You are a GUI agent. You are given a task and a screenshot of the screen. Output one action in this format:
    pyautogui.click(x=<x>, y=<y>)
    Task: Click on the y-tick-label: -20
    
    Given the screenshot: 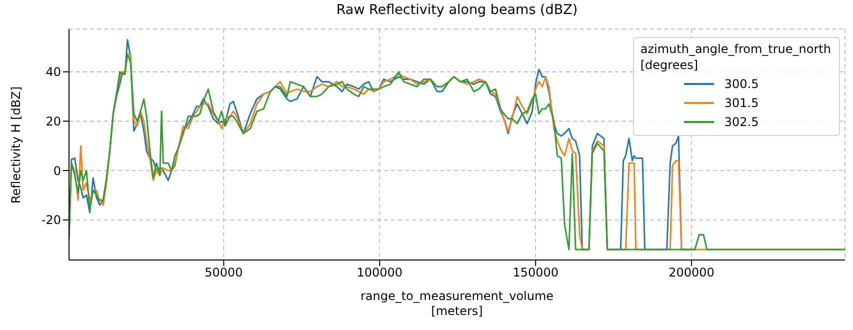 What is the action you would take?
    pyautogui.click(x=51, y=220)
    